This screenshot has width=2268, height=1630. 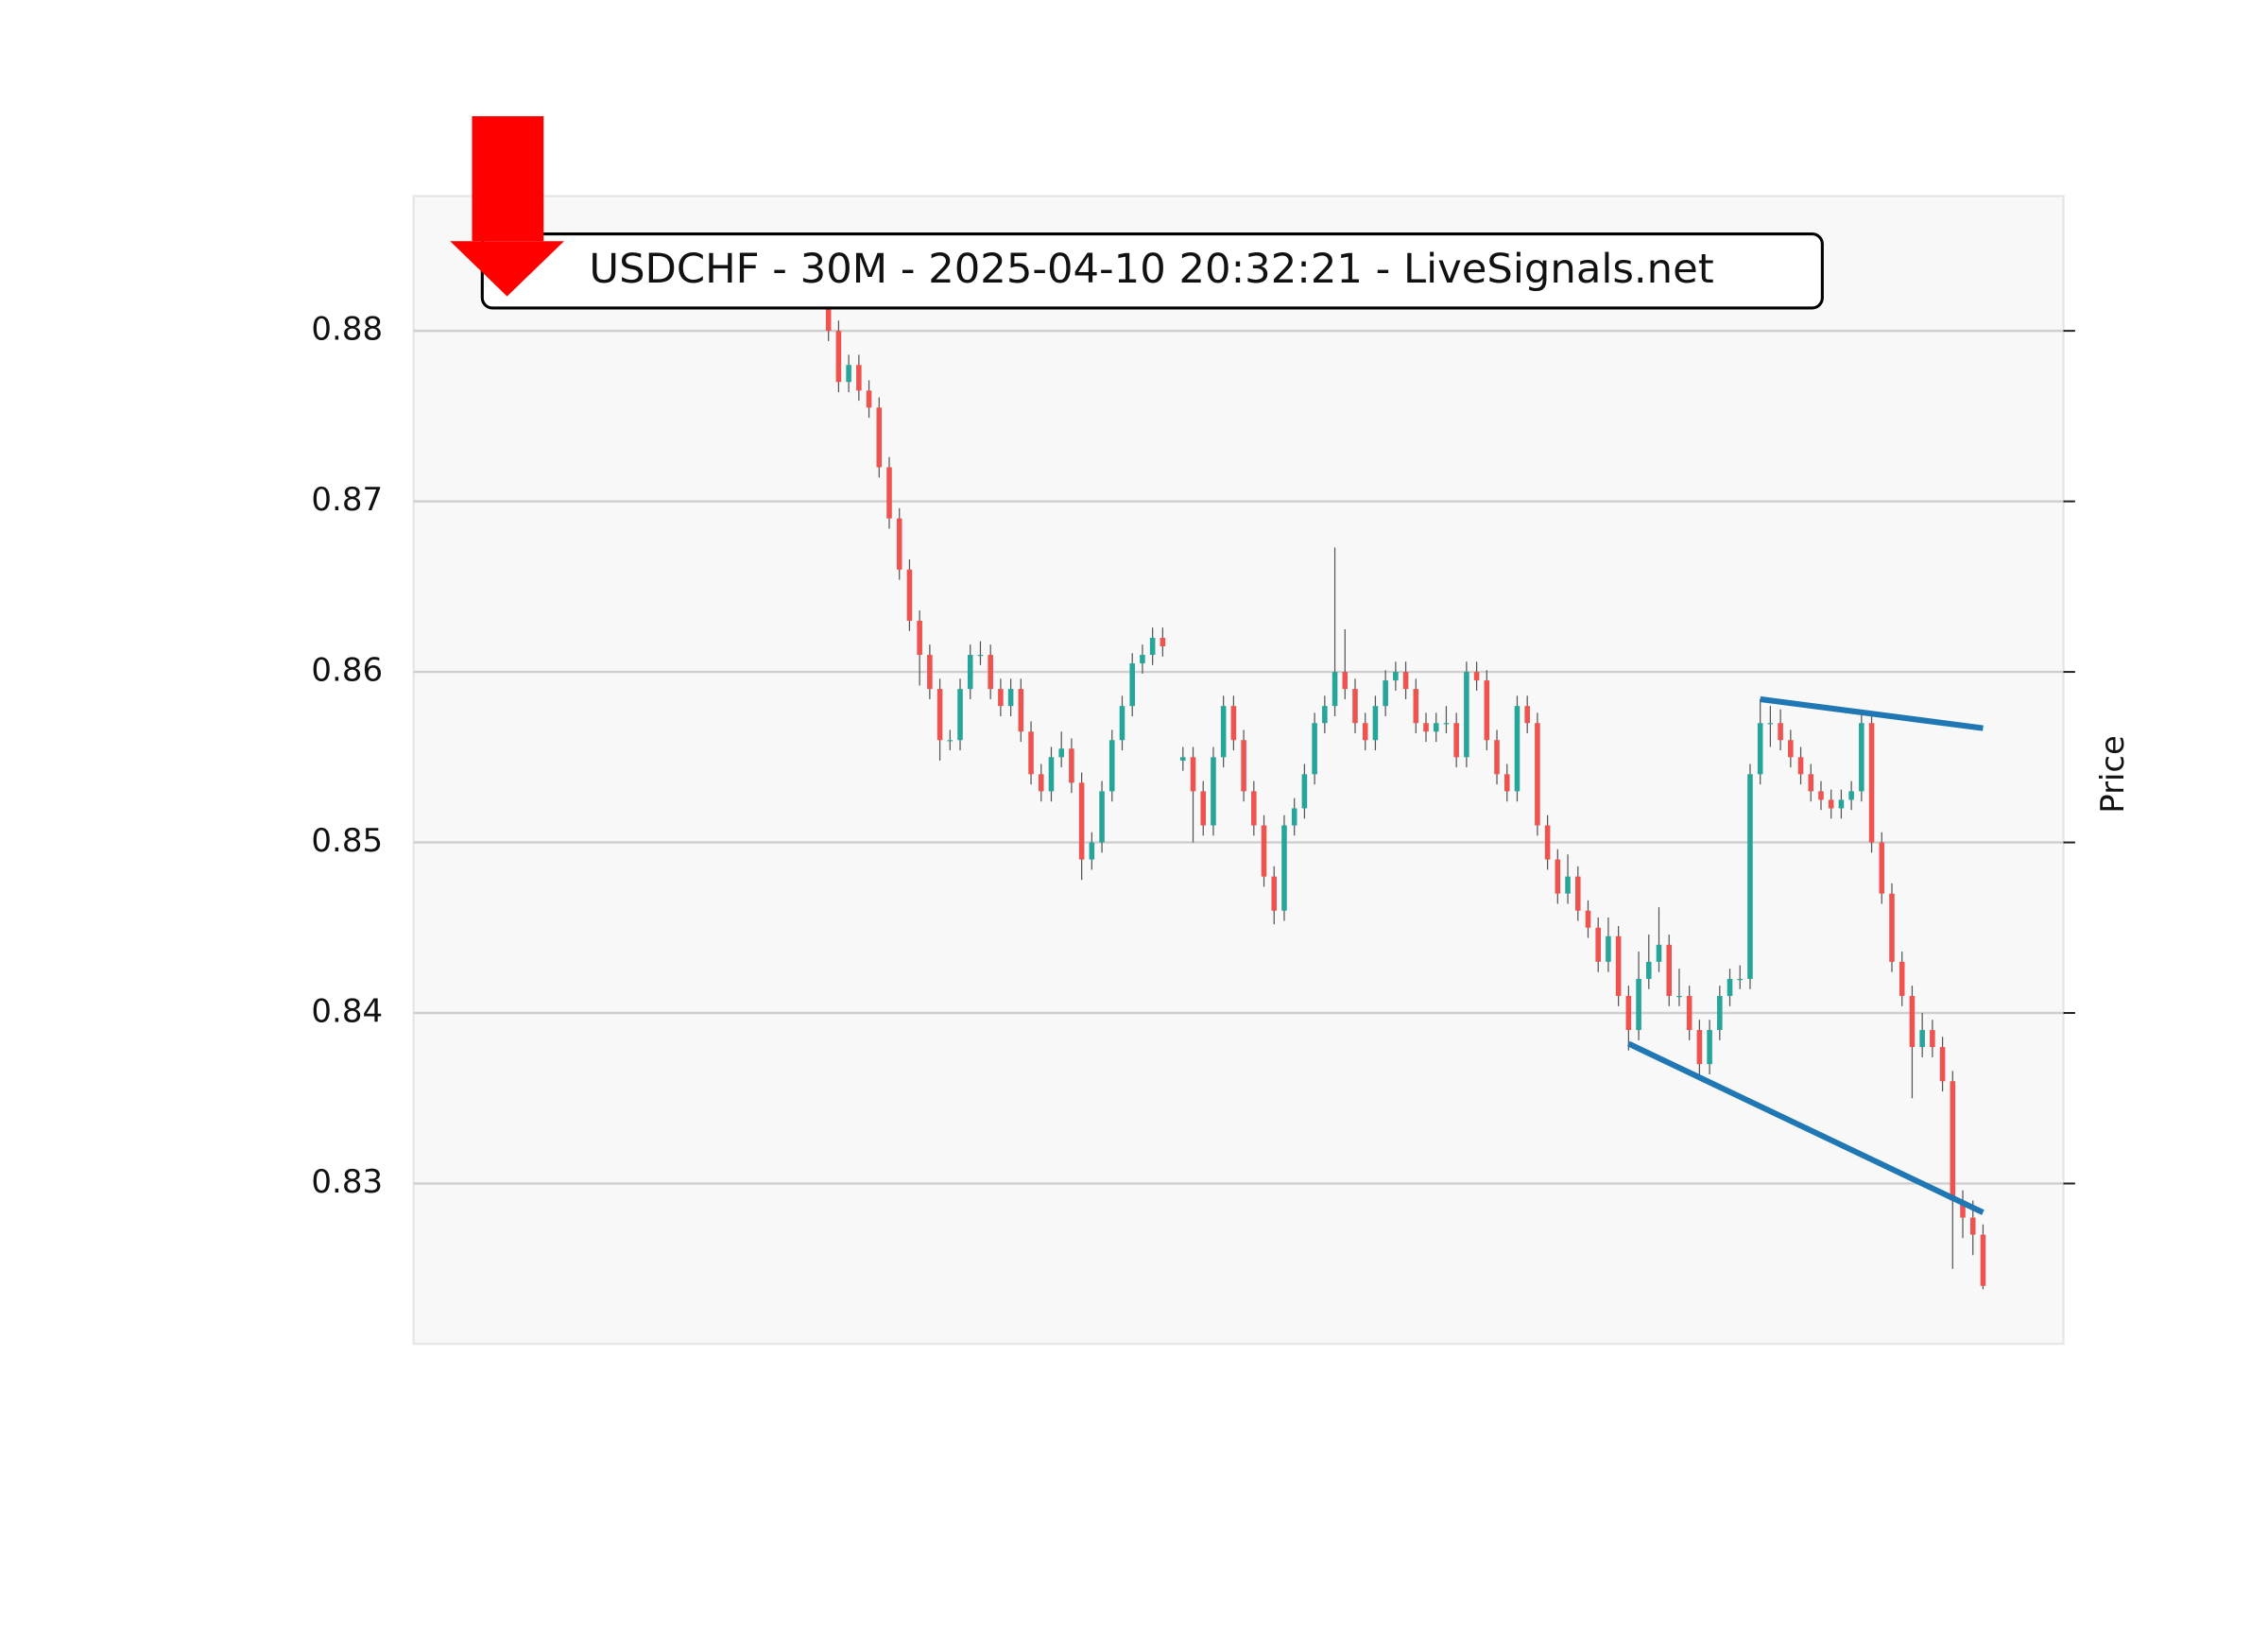 I want to click on y-tick-label: 0.84, so click(x=347, y=1012).